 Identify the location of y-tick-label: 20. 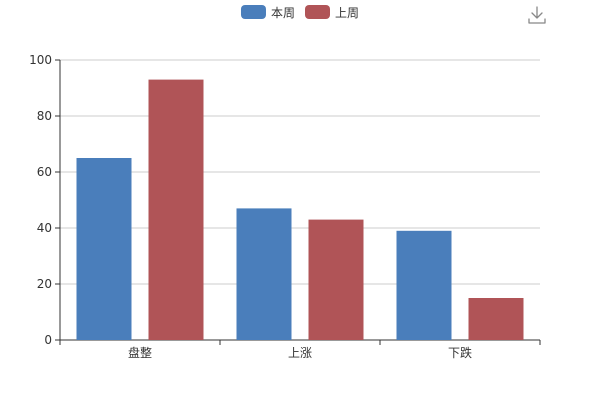
(44, 284).